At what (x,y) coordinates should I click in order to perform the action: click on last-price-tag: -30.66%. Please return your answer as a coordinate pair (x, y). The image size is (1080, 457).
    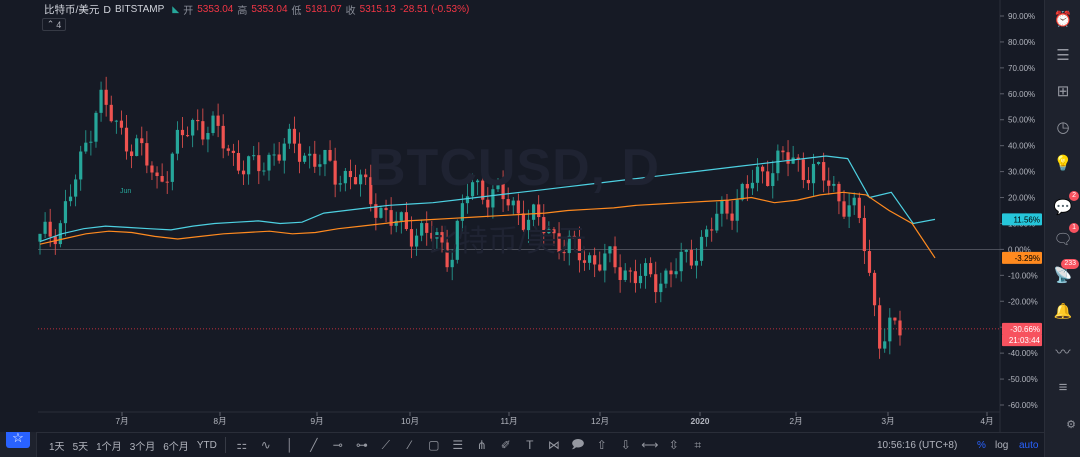
    Looking at the image, I should click on (1025, 329).